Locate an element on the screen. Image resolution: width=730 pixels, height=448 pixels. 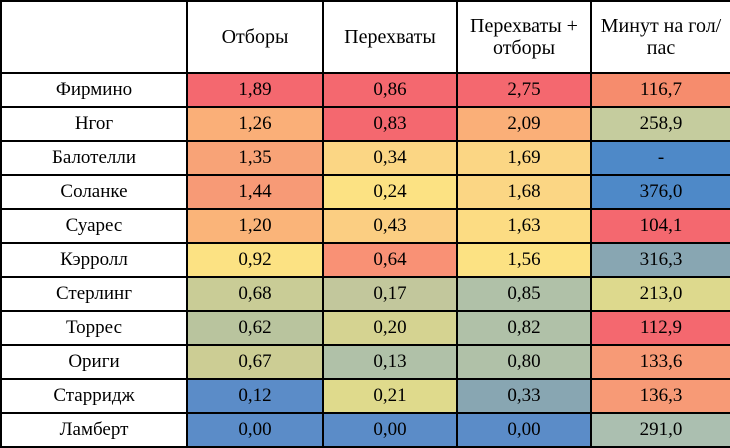
cell-combined-7: 0,85 is located at coordinates (524, 294).